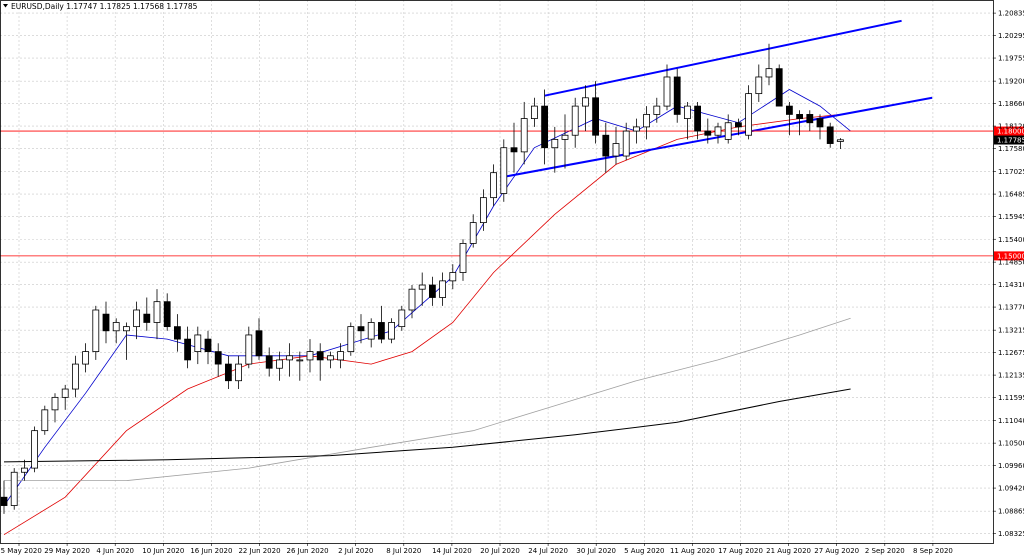 Image resolution: width=1024 pixels, height=557 pixels. I want to click on time-tick-label: 10 Jun 2020, so click(163, 551).